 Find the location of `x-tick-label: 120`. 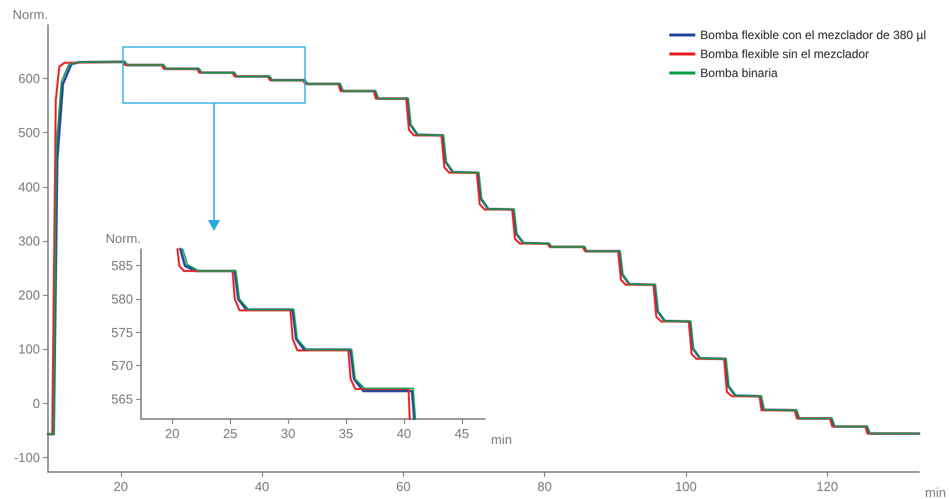

x-tick-label: 120 is located at coordinates (827, 486).